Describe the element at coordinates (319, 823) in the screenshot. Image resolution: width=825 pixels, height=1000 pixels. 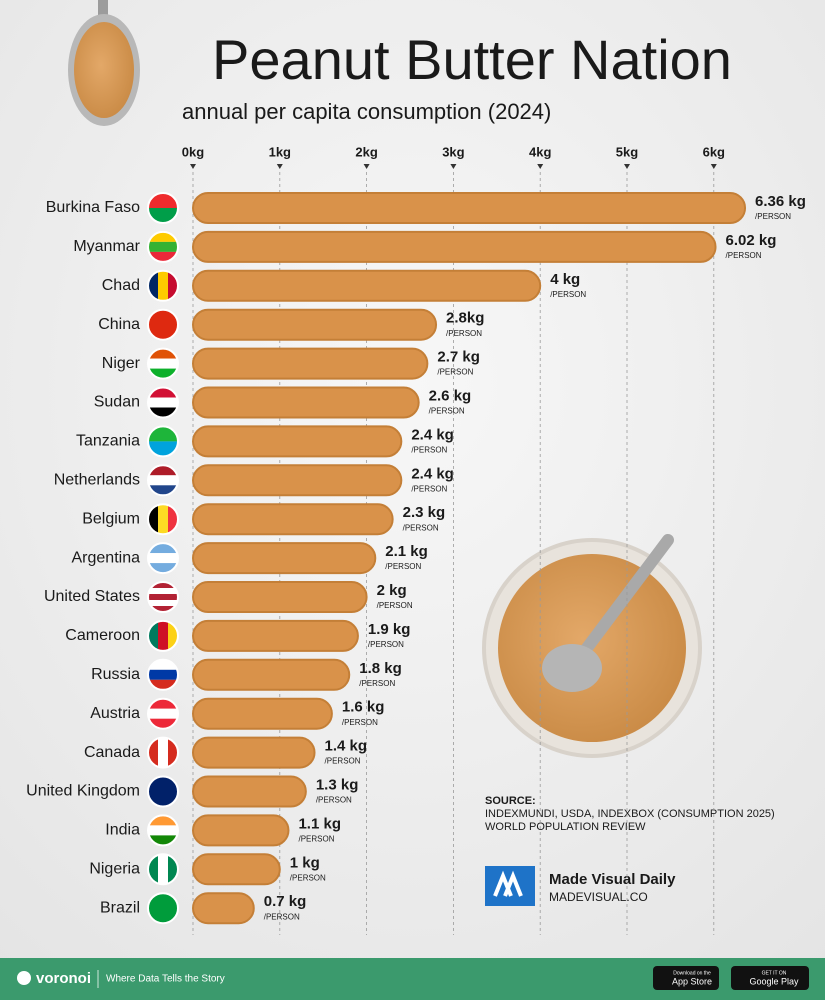
I see `value-label: 1.1 kg` at that location.